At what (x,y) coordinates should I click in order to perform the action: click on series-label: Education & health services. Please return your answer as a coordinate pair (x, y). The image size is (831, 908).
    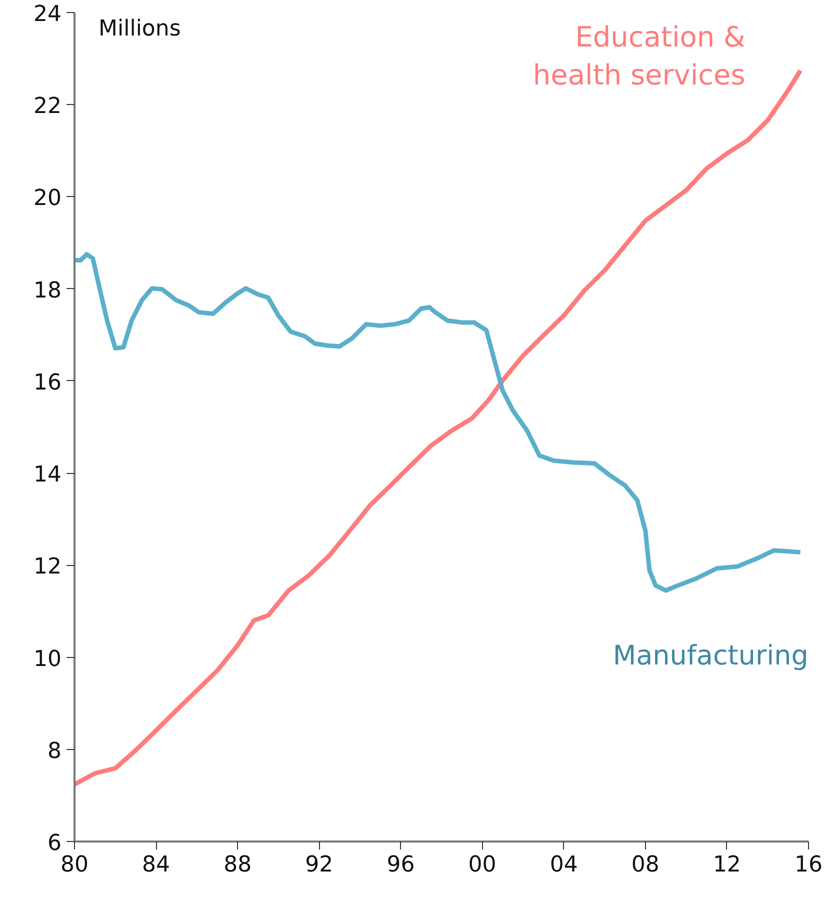
    Looking at the image, I should click on (639, 56).